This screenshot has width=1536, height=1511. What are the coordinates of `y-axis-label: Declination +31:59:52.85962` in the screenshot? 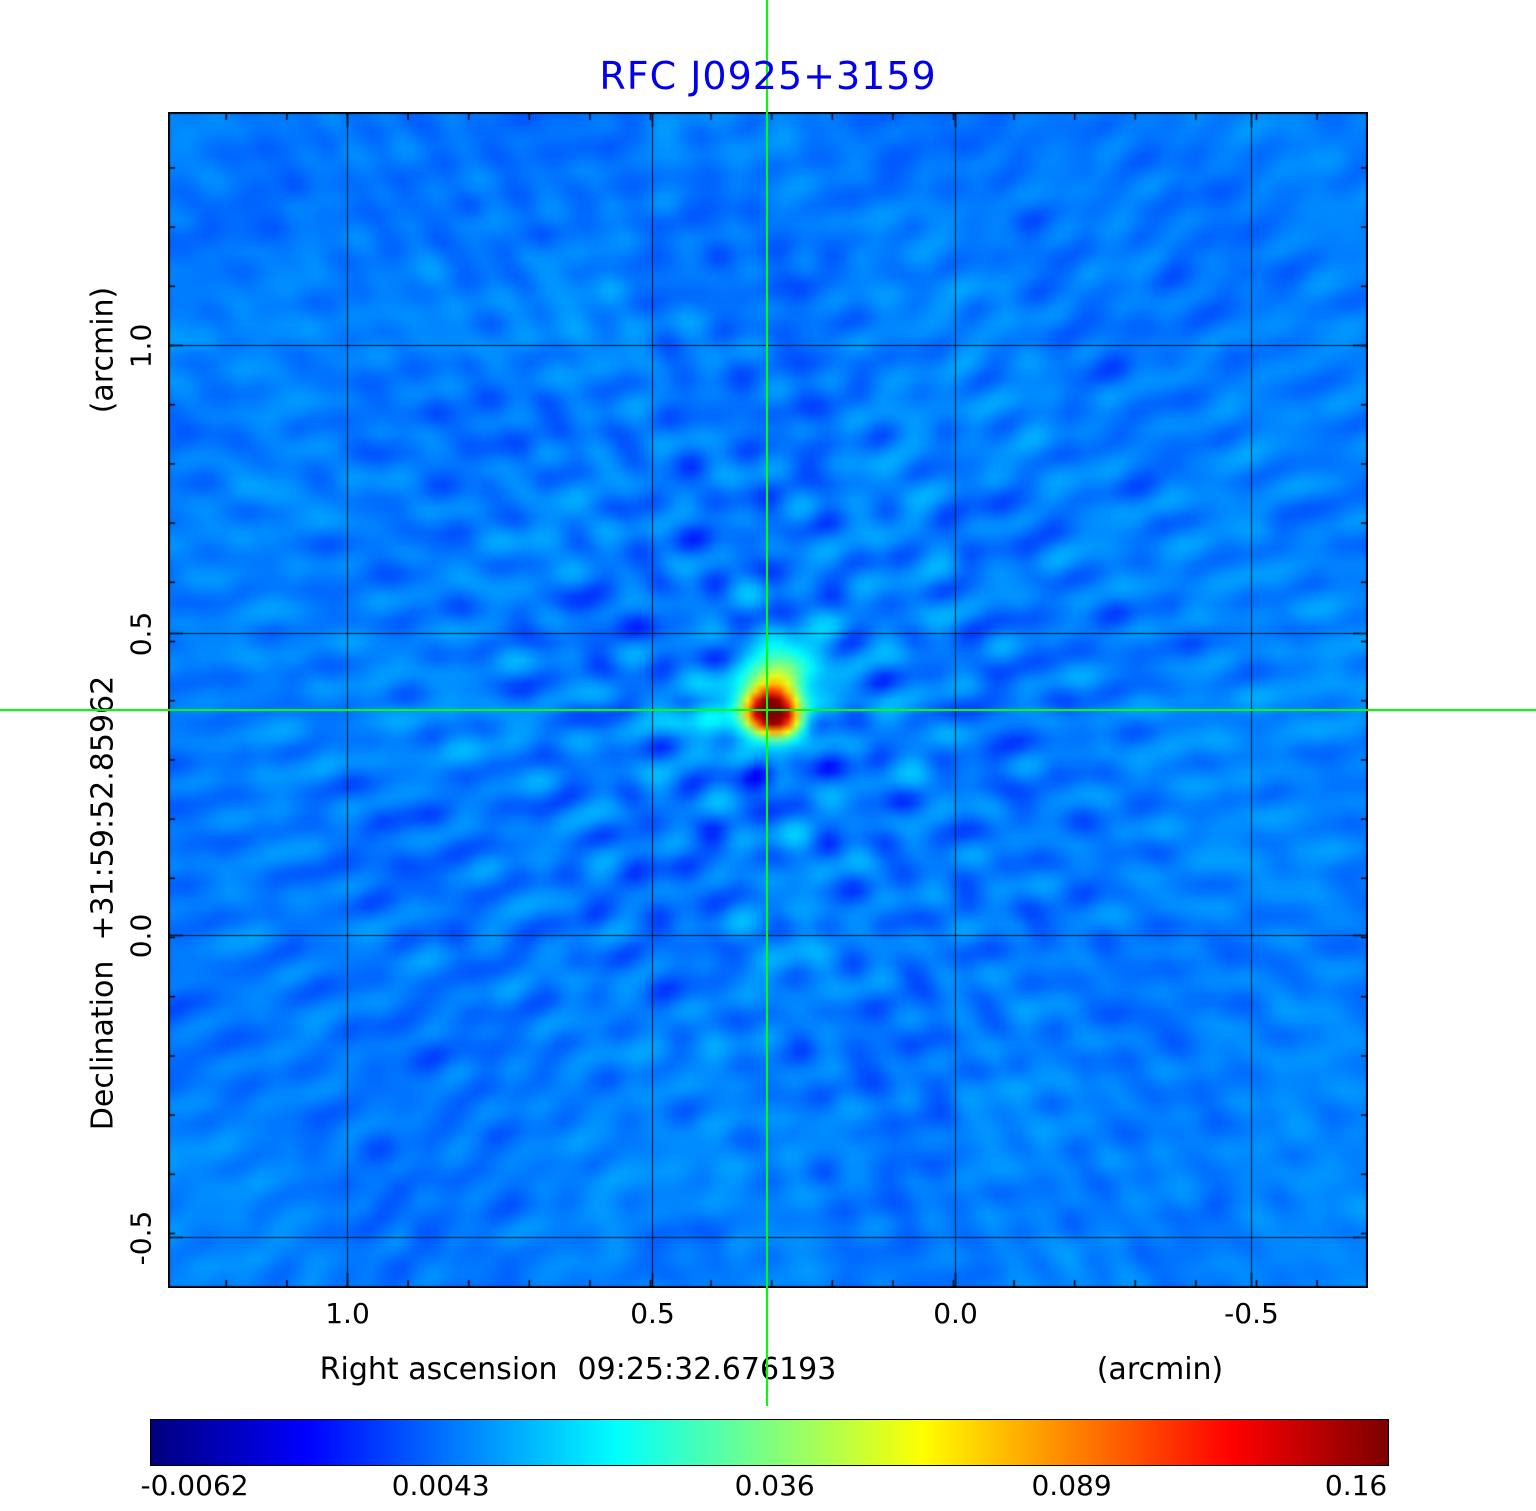 It's located at (103, 903).